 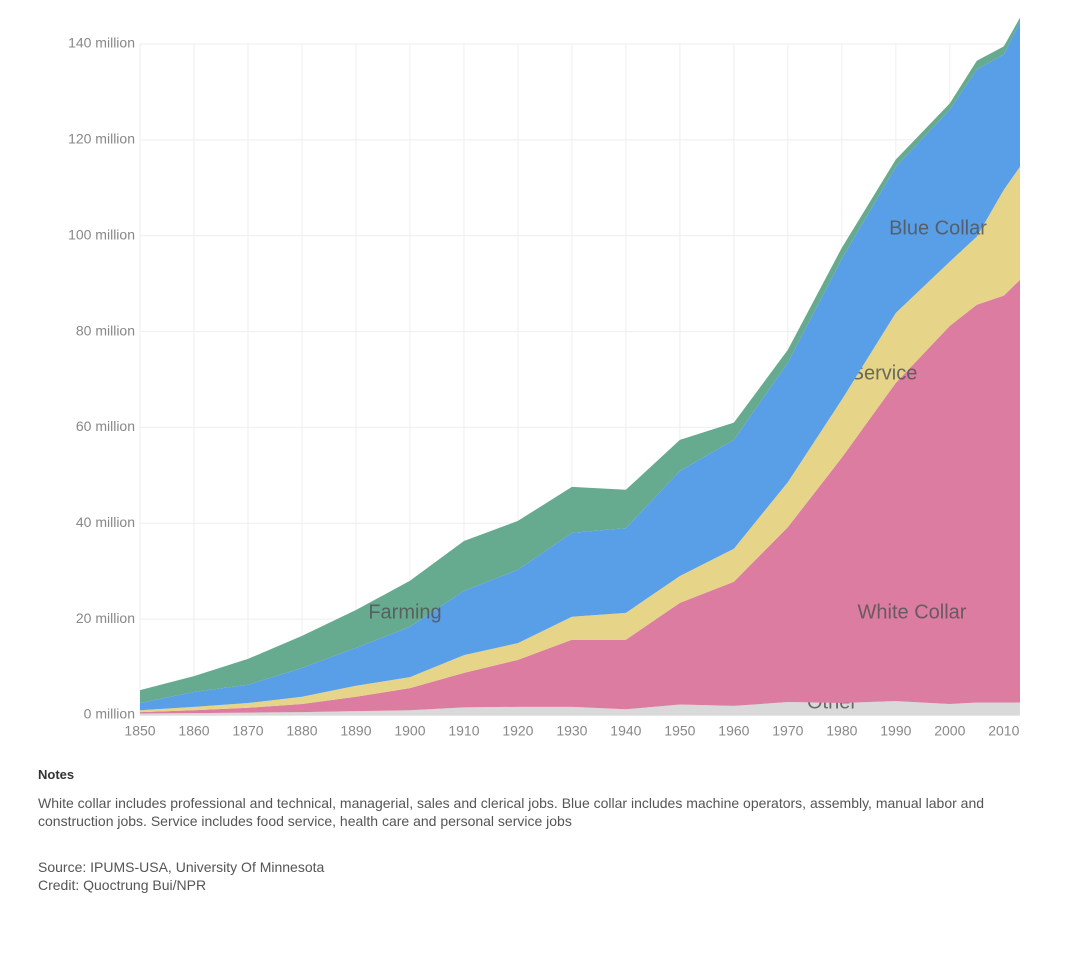 I want to click on x-tick-label: 1930, so click(x=571, y=731).